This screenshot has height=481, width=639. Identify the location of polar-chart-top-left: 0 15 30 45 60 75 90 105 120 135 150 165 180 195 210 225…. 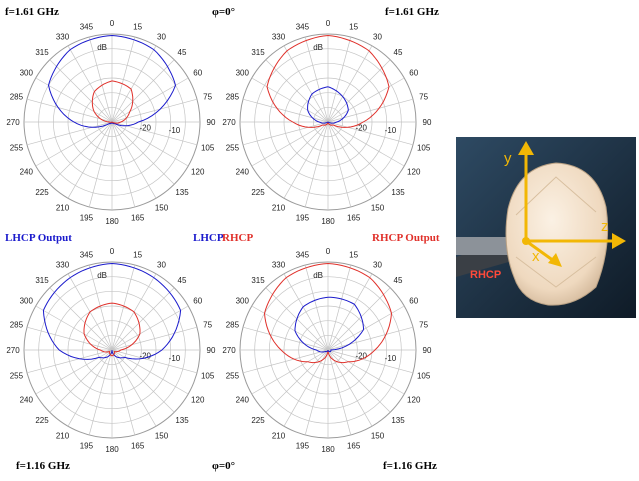
(111, 122).